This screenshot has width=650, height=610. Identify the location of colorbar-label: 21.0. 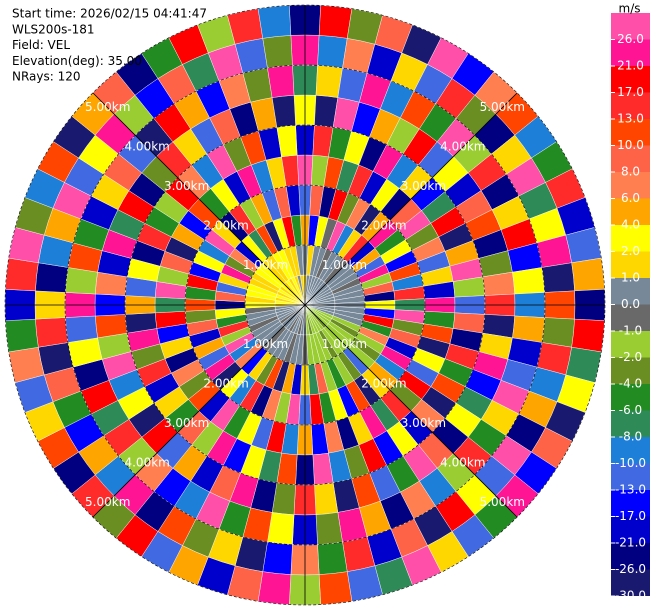
(630, 66).